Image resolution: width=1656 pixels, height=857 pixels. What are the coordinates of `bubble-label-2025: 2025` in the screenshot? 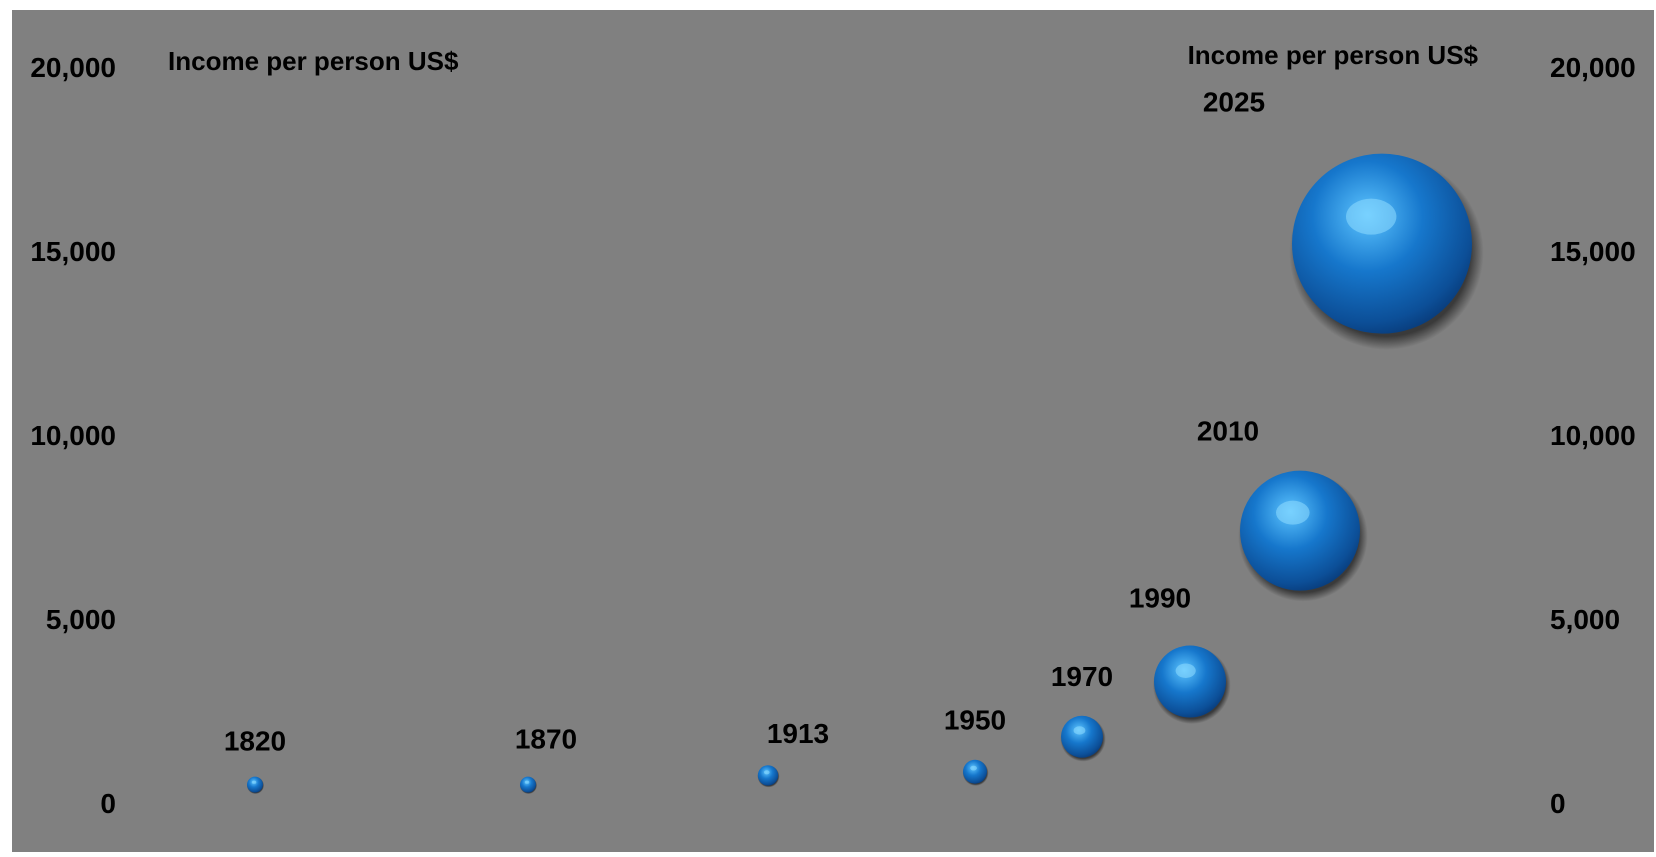 It's located at (1234, 102).